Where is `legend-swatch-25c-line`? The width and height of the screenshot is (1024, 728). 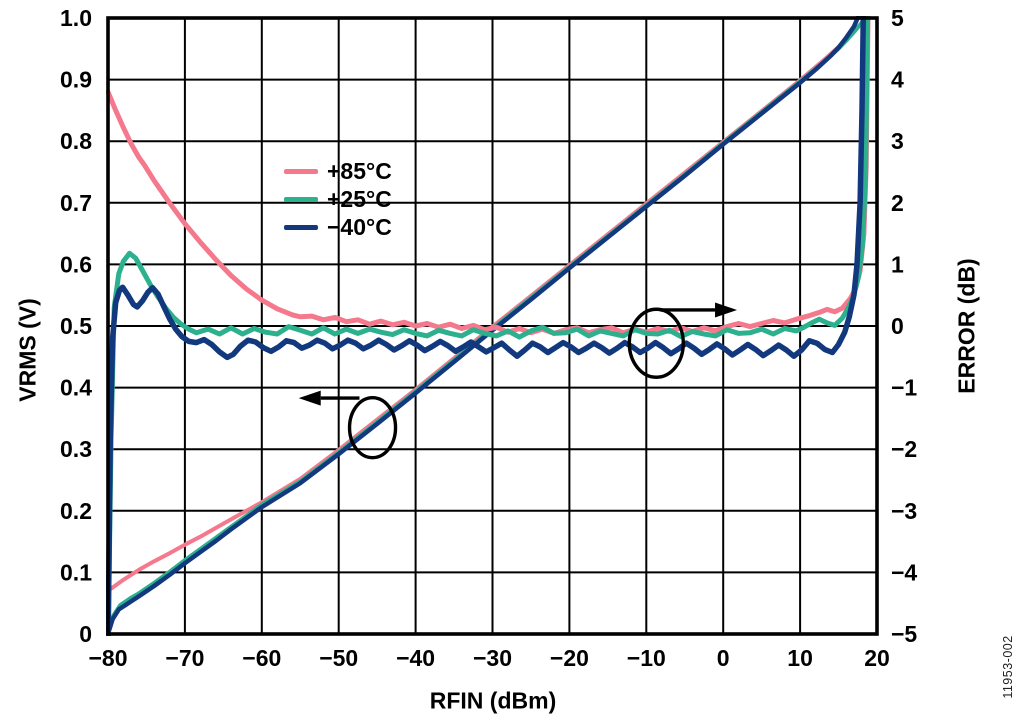 legend-swatch-25c-line is located at coordinates (301, 199).